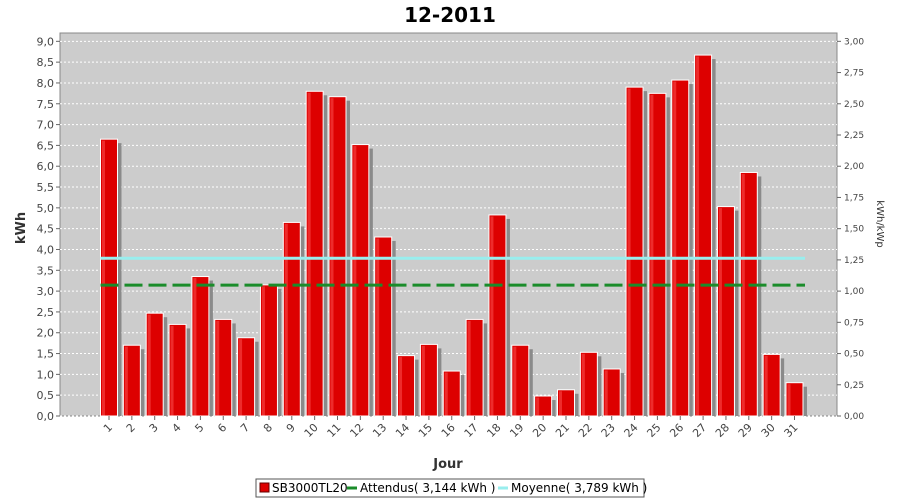  What do you see at coordinates (46, 166) in the screenshot?
I see `y-tick-label: 6,0` at bounding box center [46, 166].